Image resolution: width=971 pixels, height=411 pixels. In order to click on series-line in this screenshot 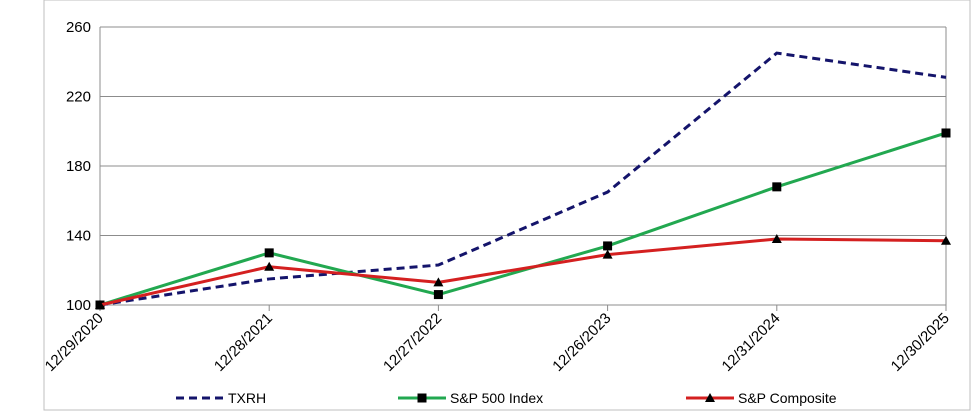, I will do `click(523, 272)`.